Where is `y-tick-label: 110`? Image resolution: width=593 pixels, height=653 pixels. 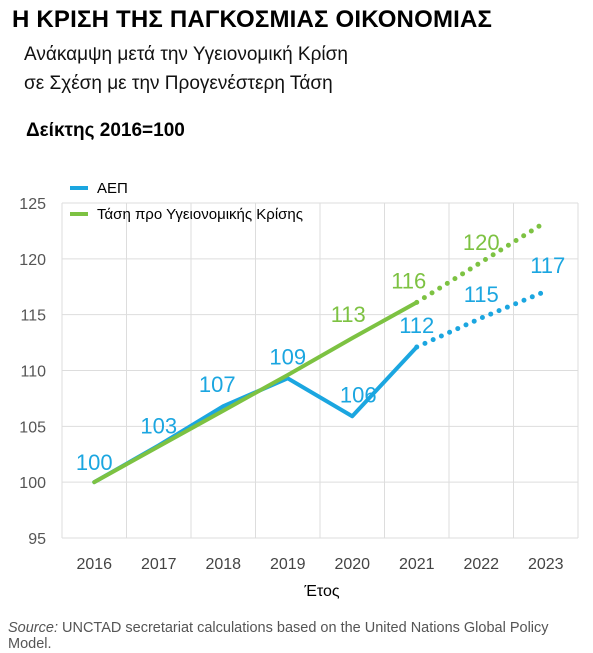 y-tick-label: 110 is located at coordinates (33, 372).